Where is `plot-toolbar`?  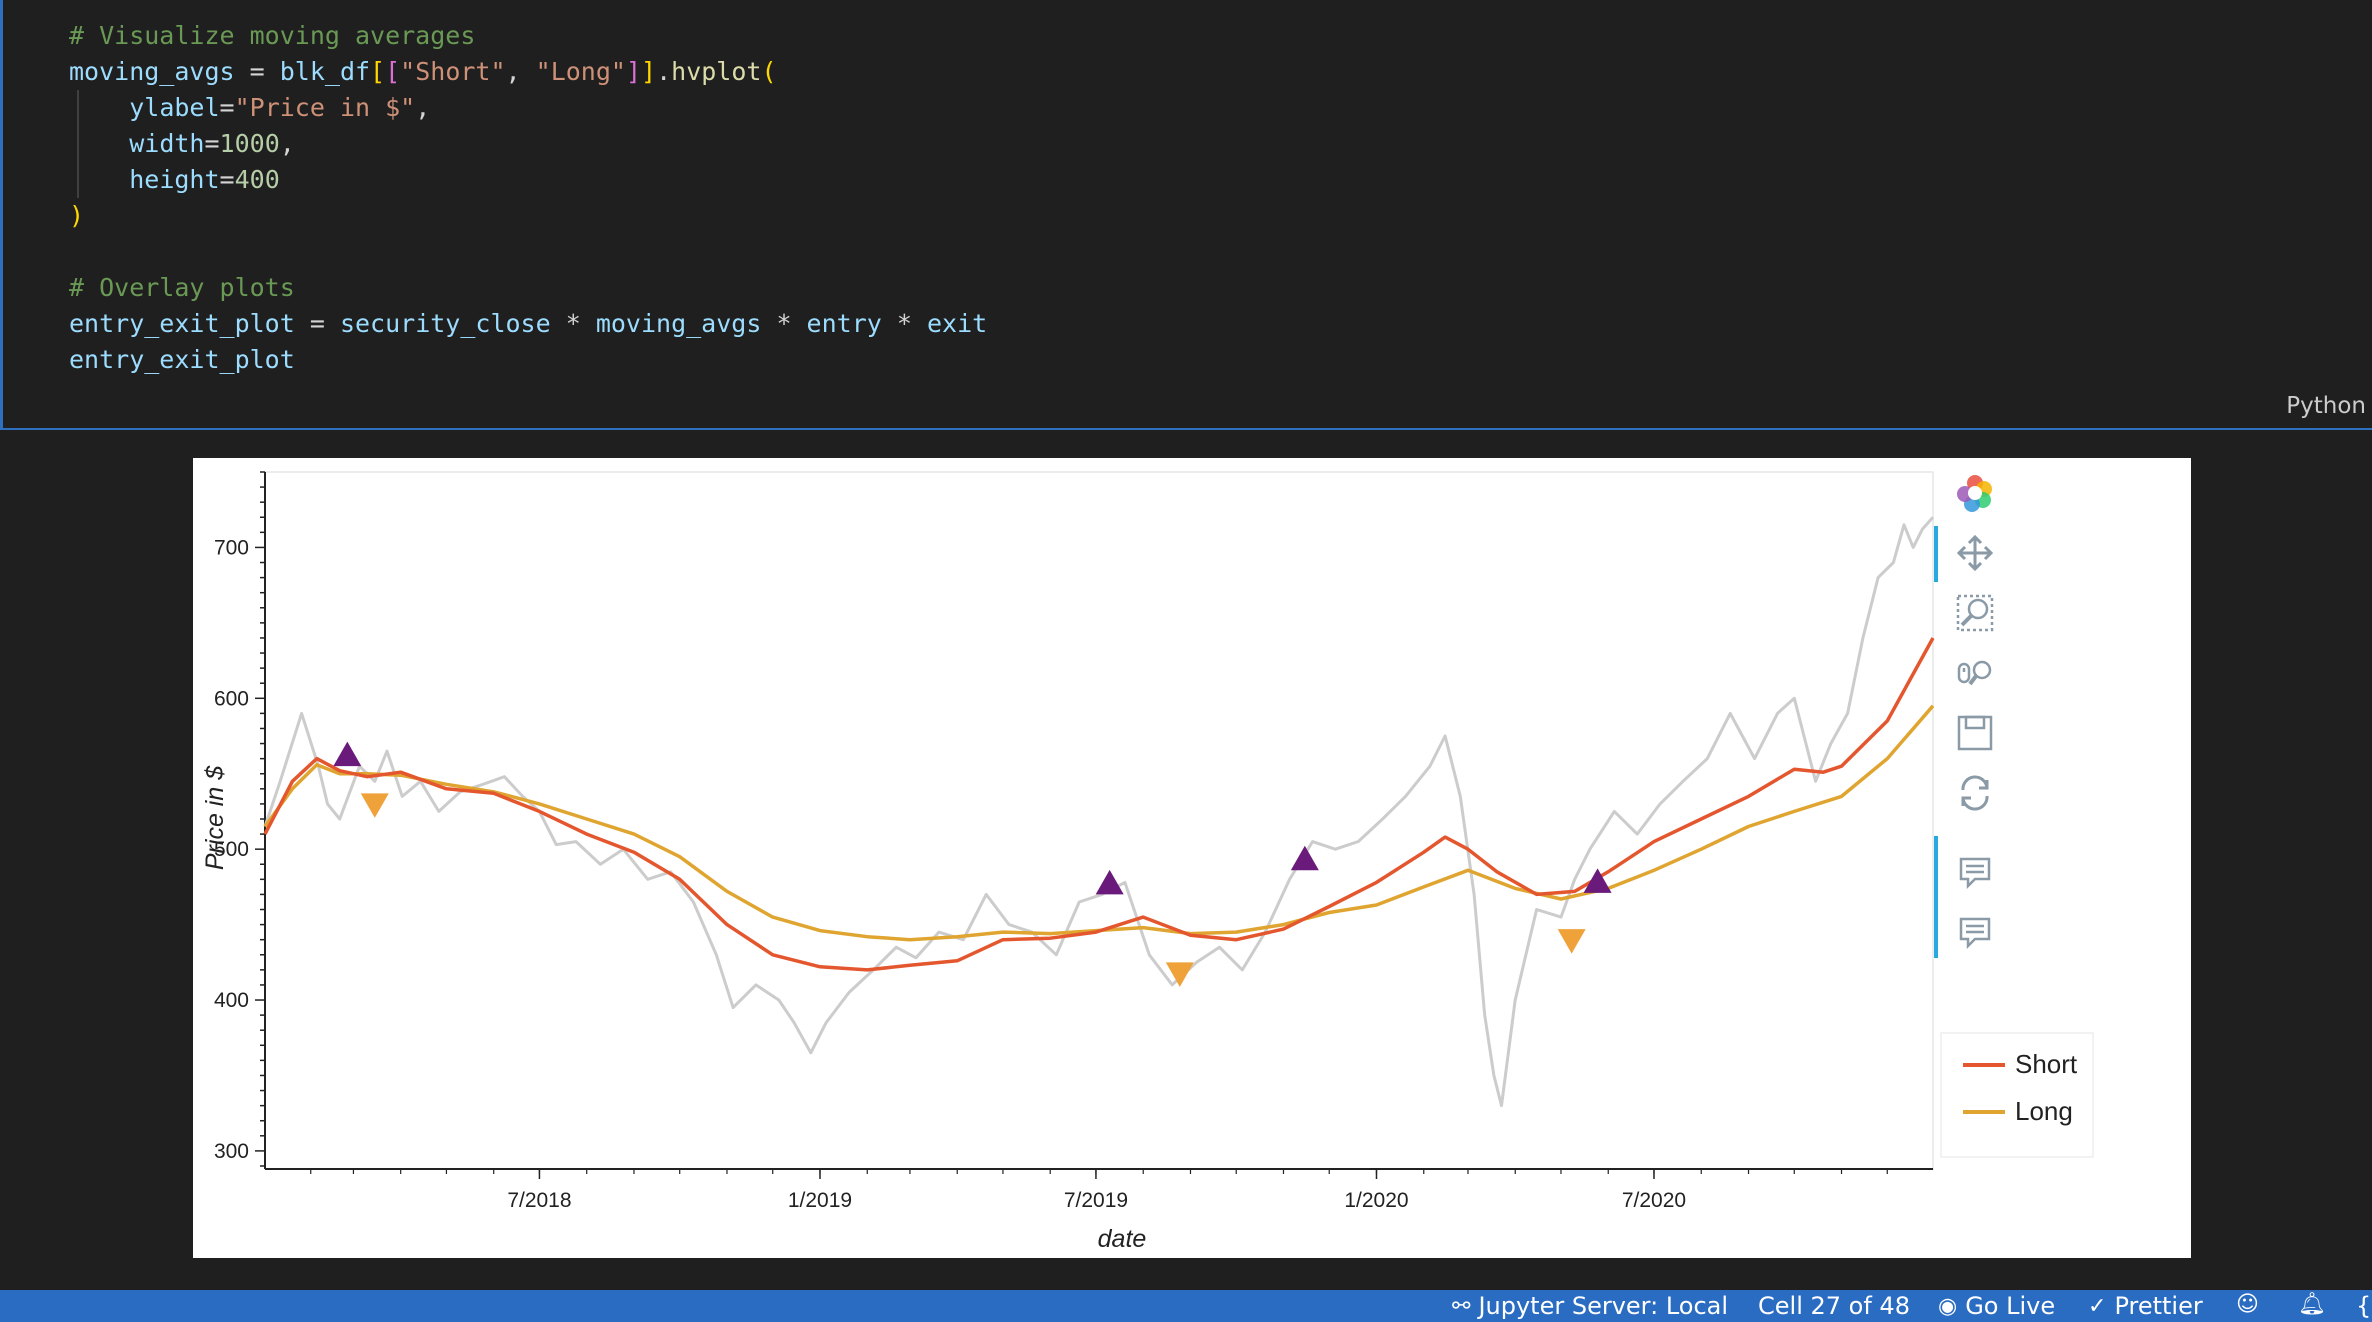
plot-toolbar is located at coordinates (1976, 718).